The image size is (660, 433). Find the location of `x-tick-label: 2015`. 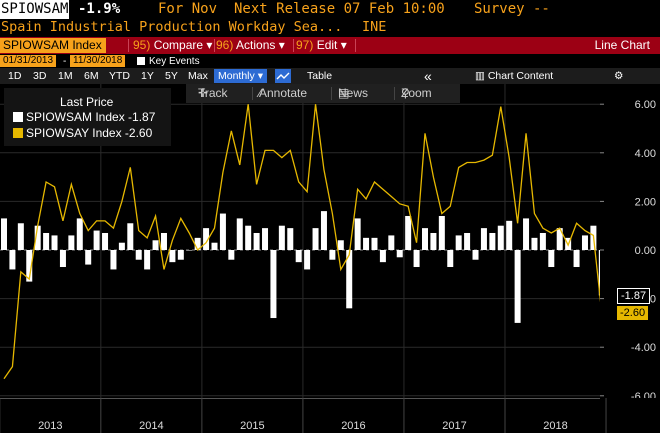

x-tick-label: 2015 is located at coordinates (252, 426).